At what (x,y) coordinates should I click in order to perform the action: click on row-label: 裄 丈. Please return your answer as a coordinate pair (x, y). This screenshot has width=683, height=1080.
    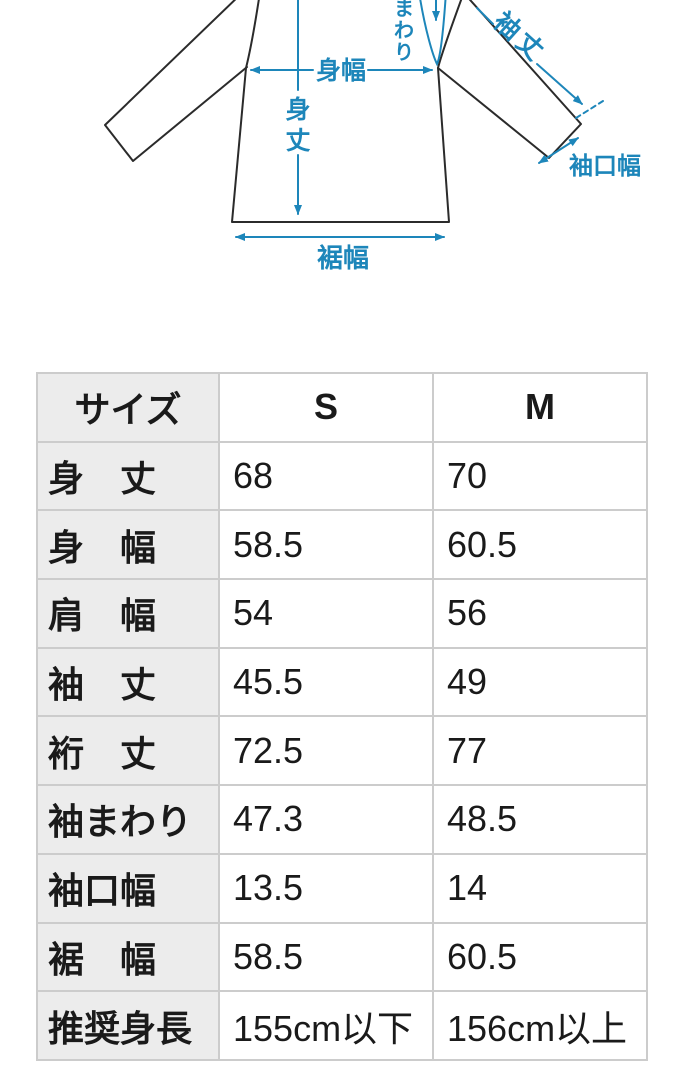
    Looking at the image, I should click on (128, 751).